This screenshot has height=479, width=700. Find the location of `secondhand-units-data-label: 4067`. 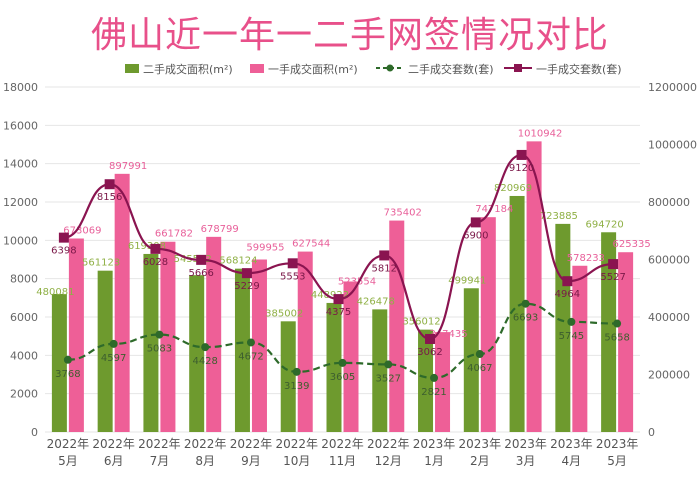

secondhand-units-data-label: 4067 is located at coordinates (479, 368).